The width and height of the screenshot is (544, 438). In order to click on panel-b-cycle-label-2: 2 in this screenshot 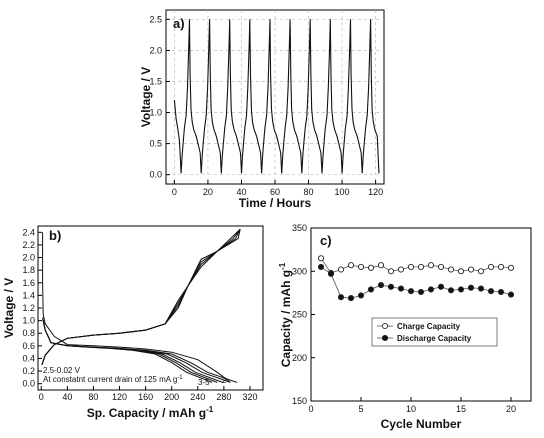, I will do `click(224, 380)`.